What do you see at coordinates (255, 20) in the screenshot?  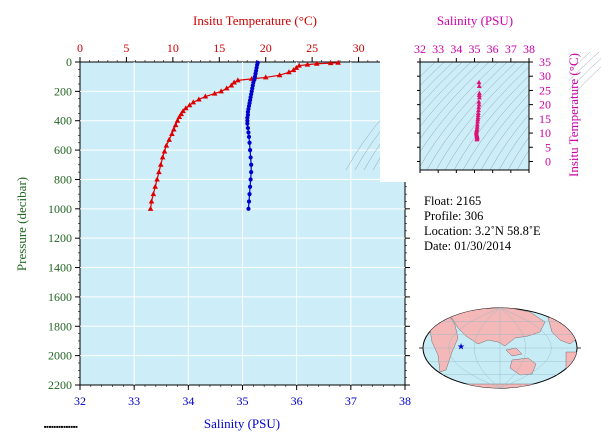 I see `temperature-axis-title: Insitu Temperature (°C)` at bounding box center [255, 20].